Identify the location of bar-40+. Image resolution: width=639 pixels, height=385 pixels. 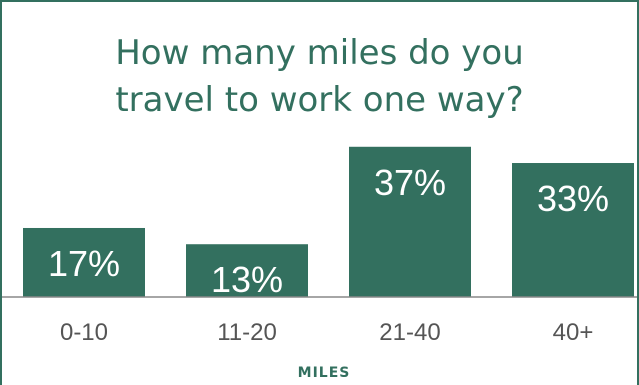
(573, 230).